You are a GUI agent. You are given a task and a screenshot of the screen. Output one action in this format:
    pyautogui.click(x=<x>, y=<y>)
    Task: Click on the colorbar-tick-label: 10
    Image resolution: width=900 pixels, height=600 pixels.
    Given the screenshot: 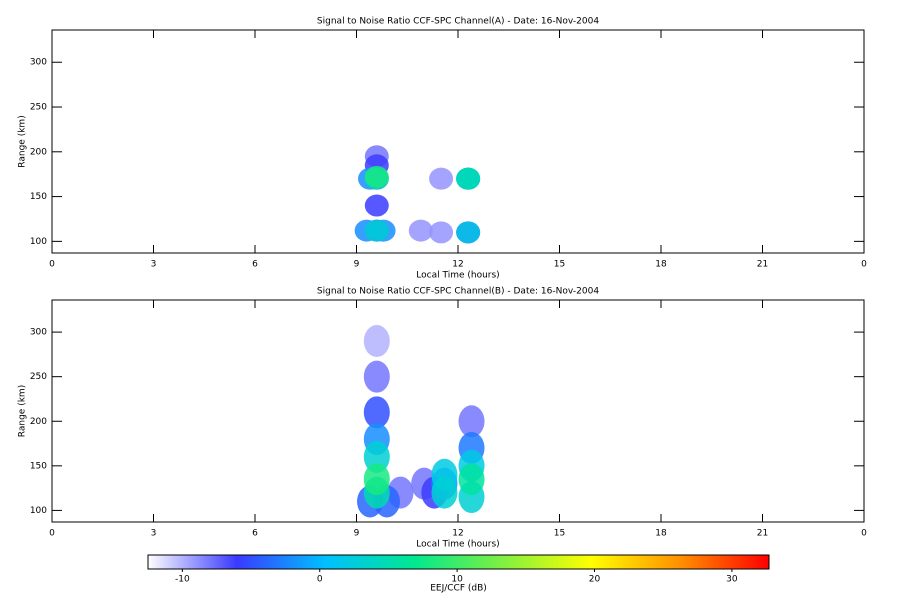 What is the action you would take?
    pyautogui.click(x=457, y=580)
    